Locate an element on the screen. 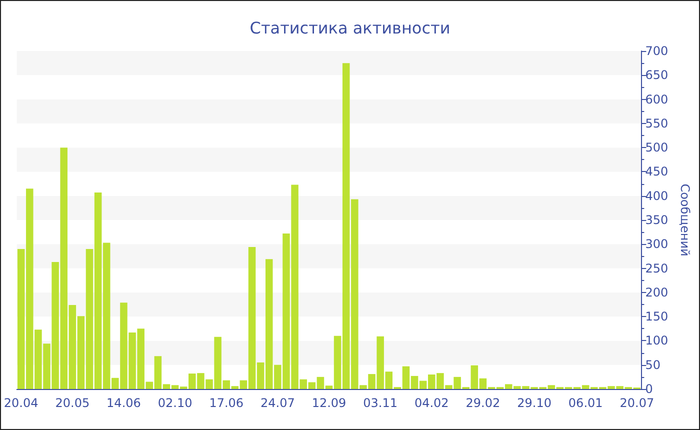 The image size is (700, 430). y-tick-label: 300 is located at coordinates (656, 244).